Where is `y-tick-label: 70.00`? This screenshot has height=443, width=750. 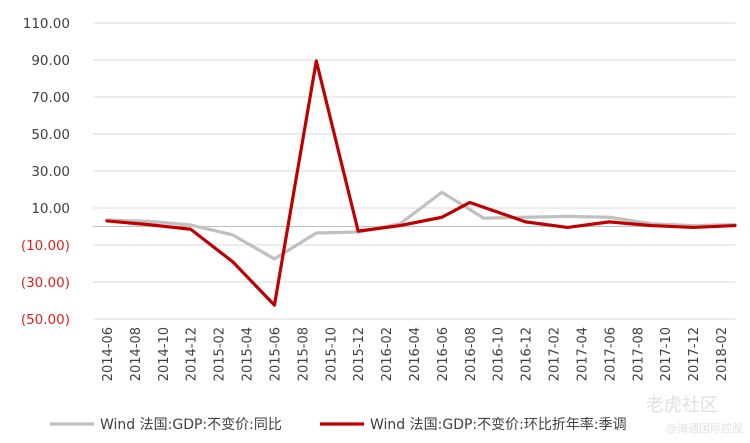 y-tick-label: 70.00 is located at coordinates (50, 98).